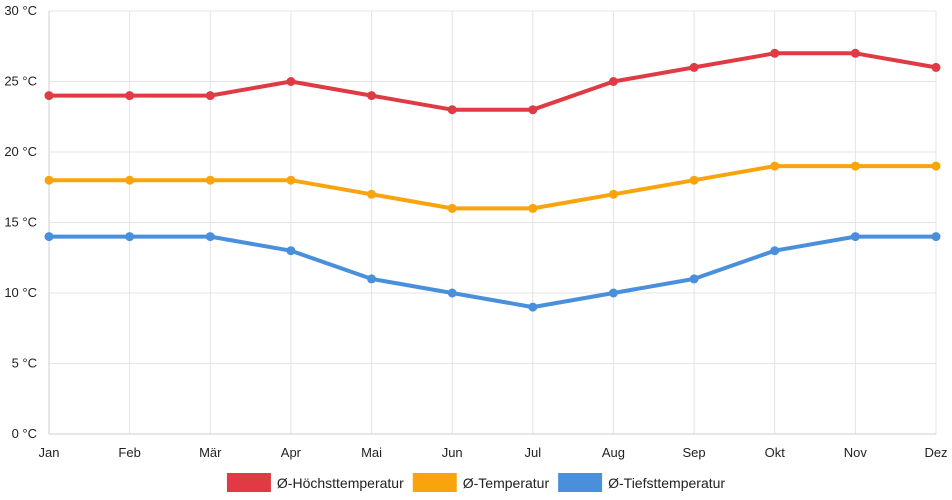  Describe the element at coordinates (935, 452) in the screenshot. I see `x-tick-label: Dez` at that location.